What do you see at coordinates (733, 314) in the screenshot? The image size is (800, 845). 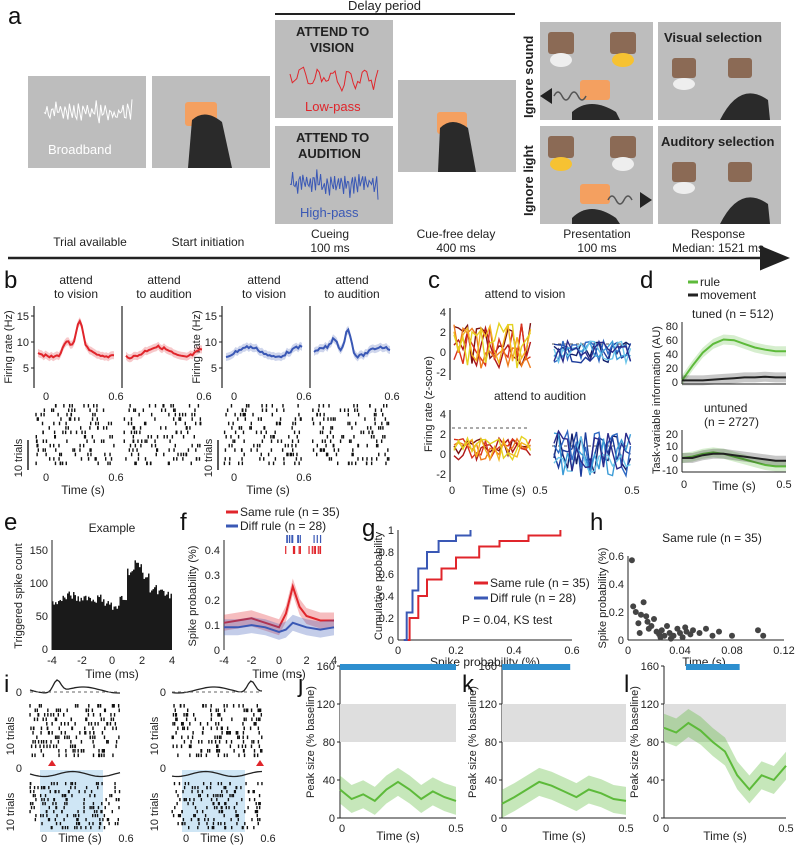 I see `subplot-title: tuned (n = 512)` at bounding box center [733, 314].